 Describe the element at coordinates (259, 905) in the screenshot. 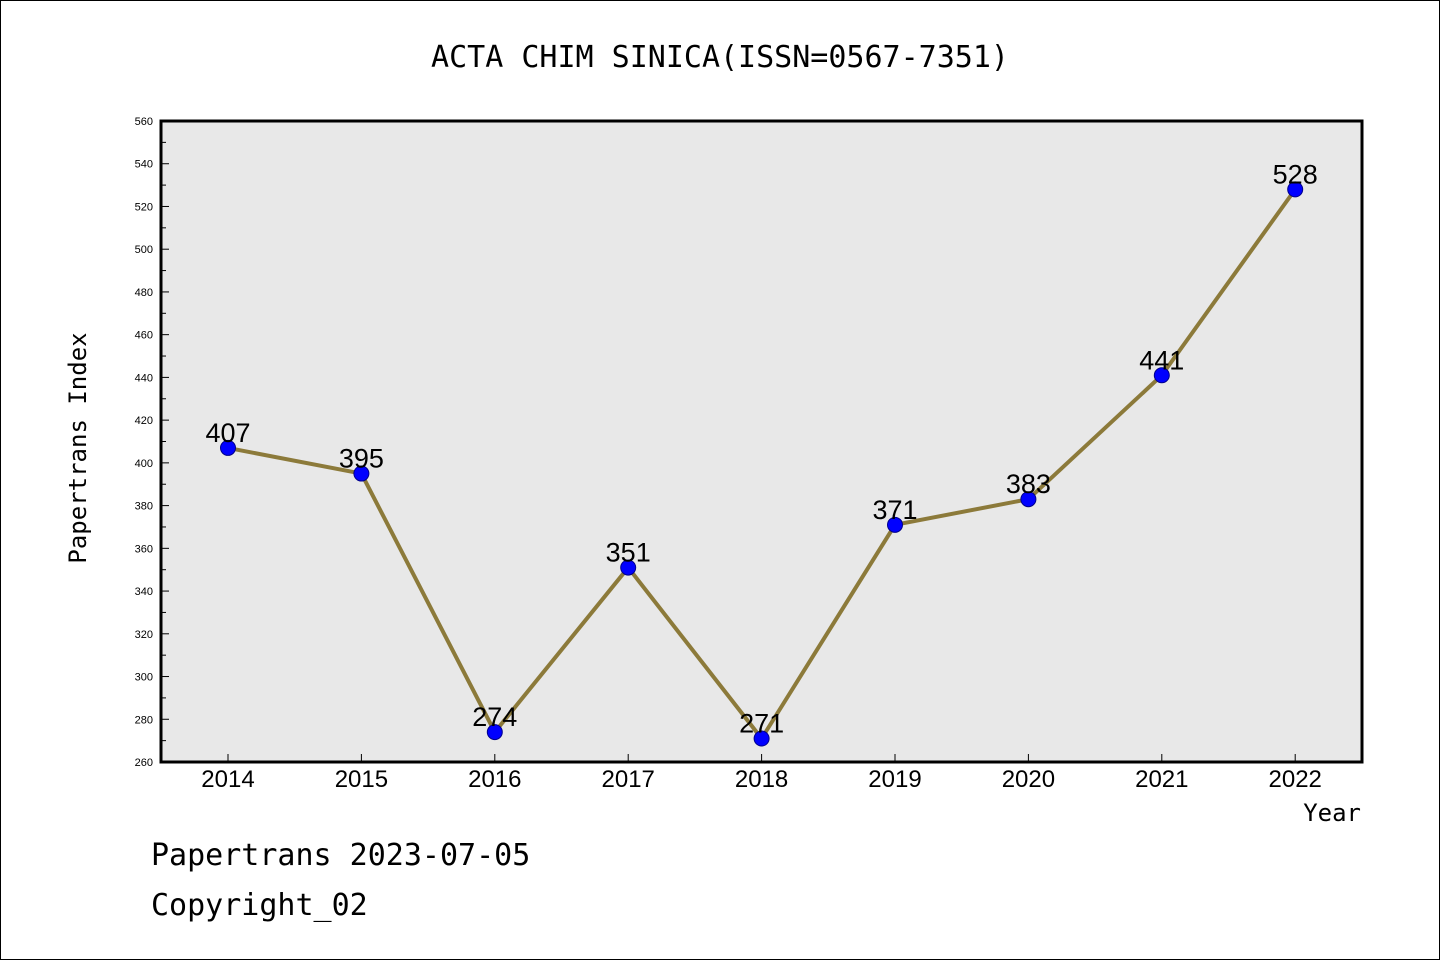

I see `footer-copyright: Copyright_02` at that location.